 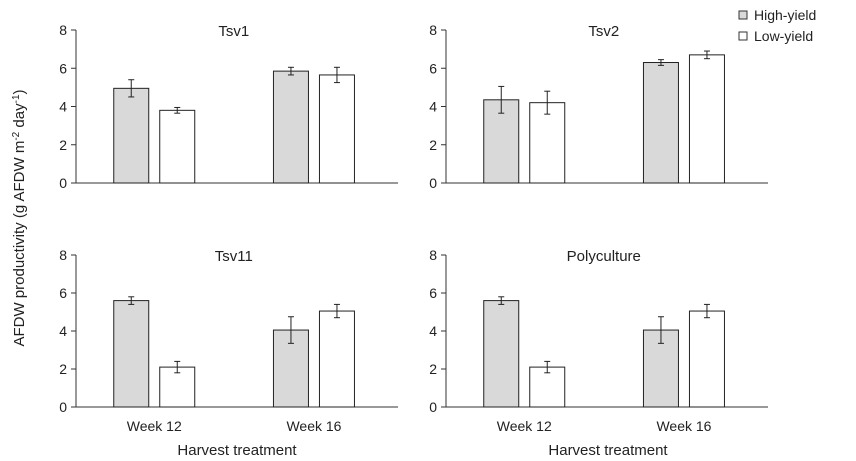 I want to click on x-axis-title-right: Harvest treatment, so click(x=608, y=450).